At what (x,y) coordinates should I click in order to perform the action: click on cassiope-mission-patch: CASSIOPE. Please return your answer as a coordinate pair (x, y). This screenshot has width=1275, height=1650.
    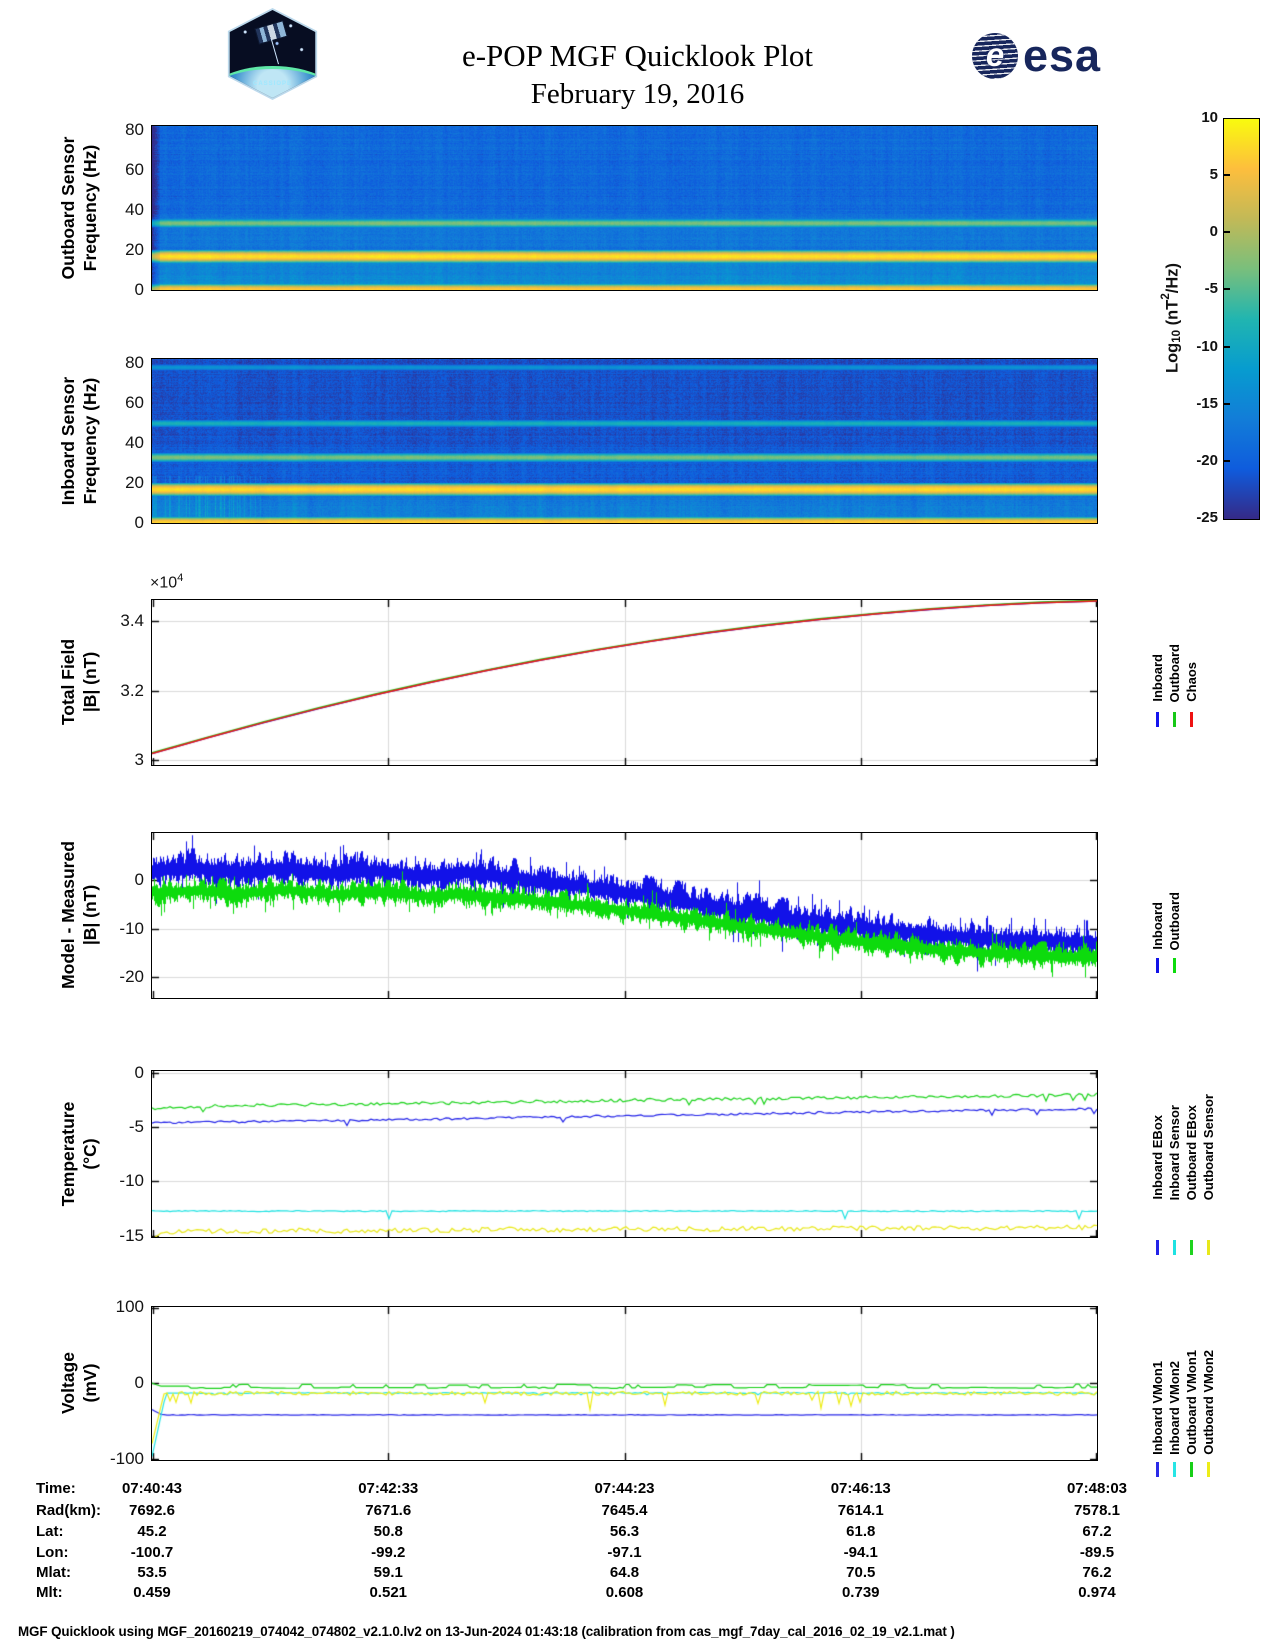
    Looking at the image, I should click on (272, 54).